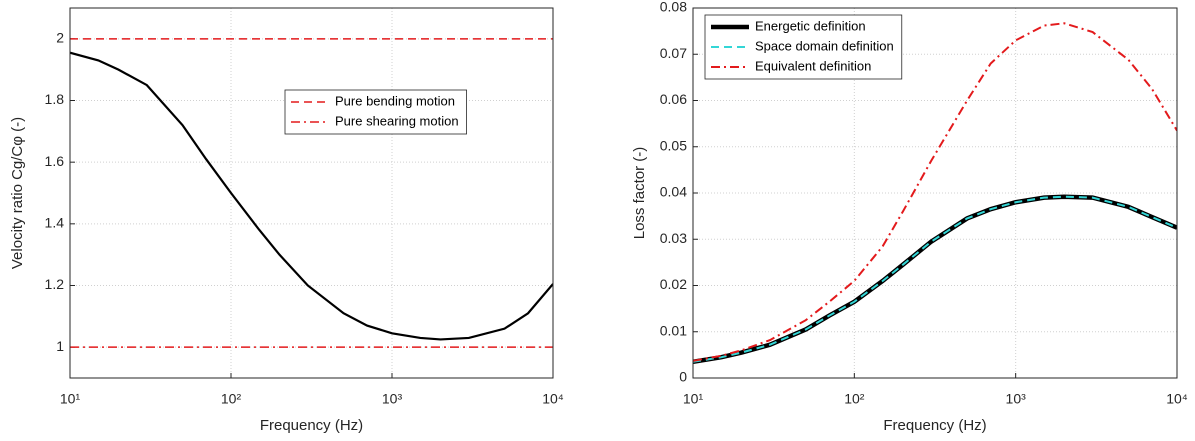 The image size is (1195, 441). I want to click on y-axis-label: Loss factor (-), so click(639, 193).